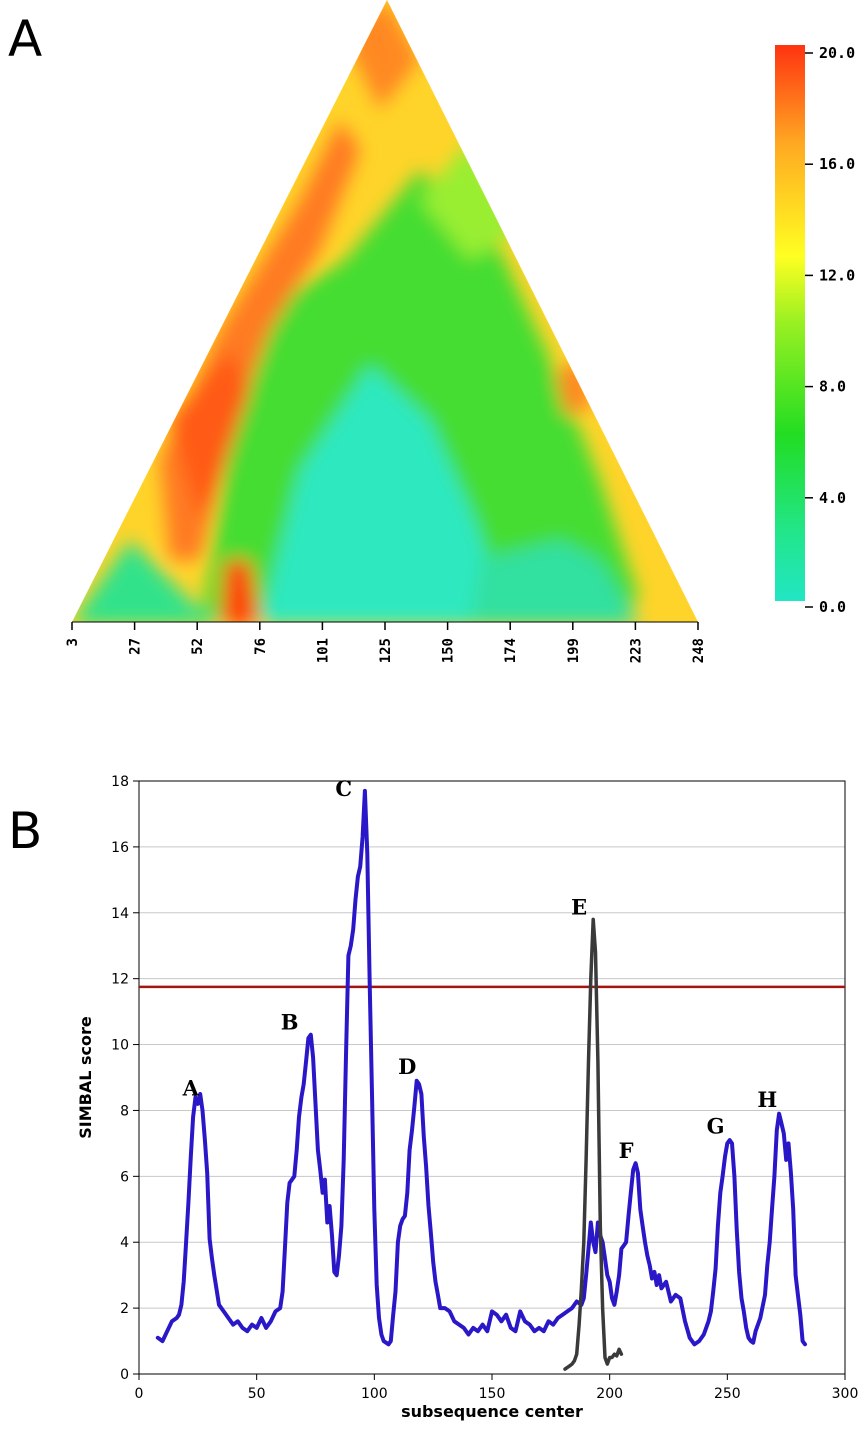 The height and width of the screenshot is (1447, 865). Describe the element at coordinates (837, 164) in the screenshot. I see `colorbar-tick-label: 16.0` at that location.